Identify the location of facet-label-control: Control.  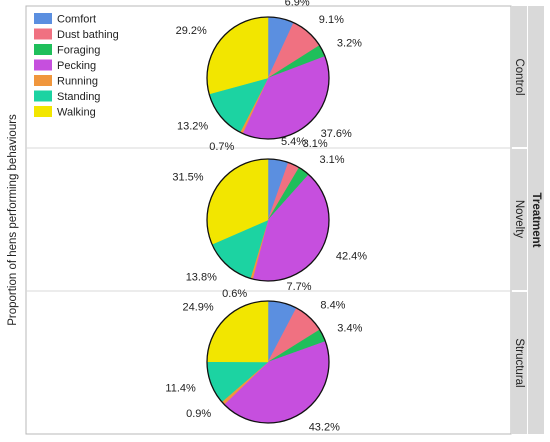
(519, 76).